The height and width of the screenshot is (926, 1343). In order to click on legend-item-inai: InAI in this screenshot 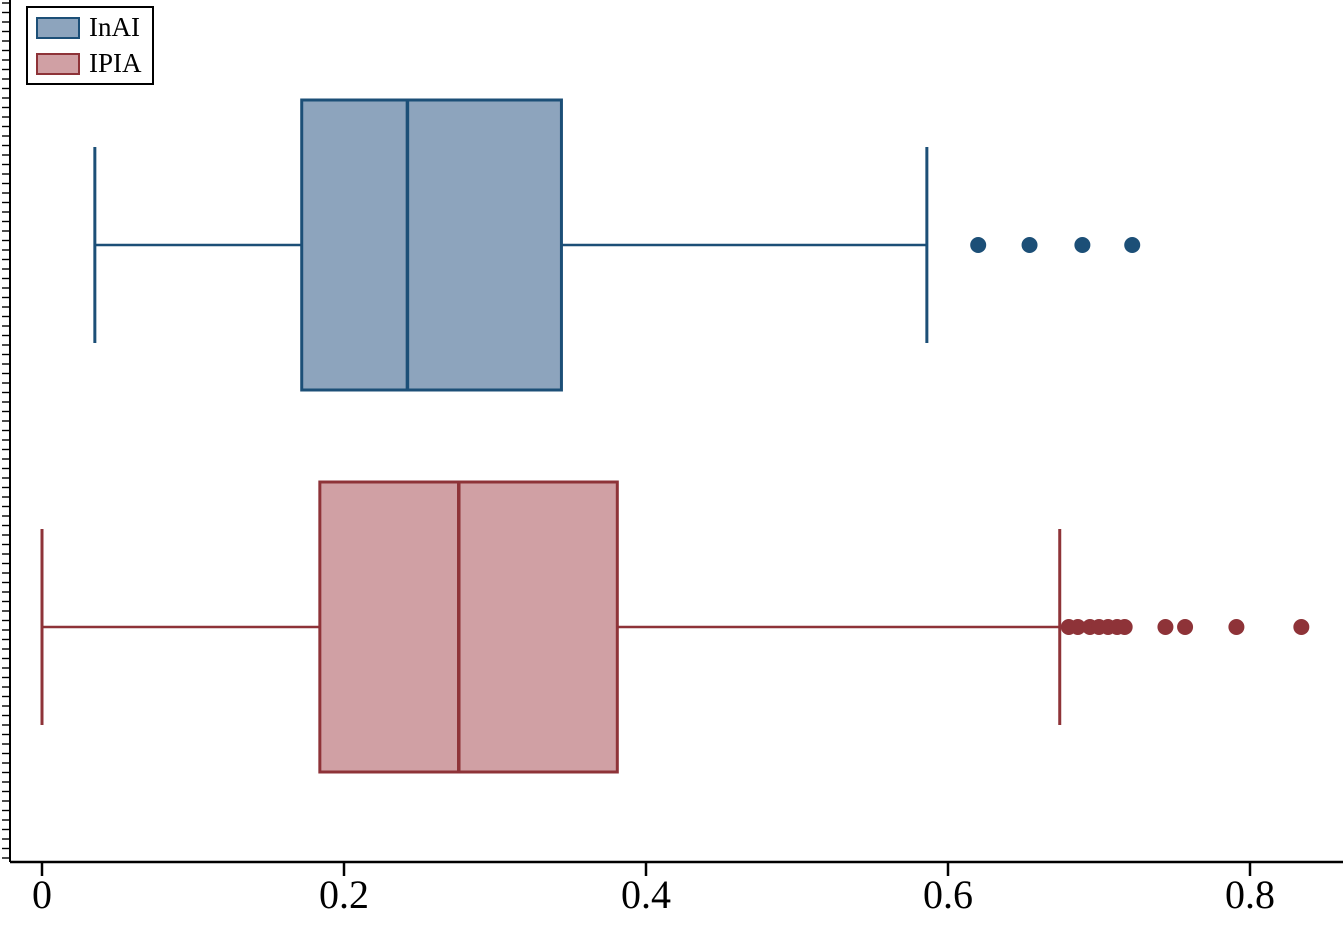, I will do `click(89, 27)`.